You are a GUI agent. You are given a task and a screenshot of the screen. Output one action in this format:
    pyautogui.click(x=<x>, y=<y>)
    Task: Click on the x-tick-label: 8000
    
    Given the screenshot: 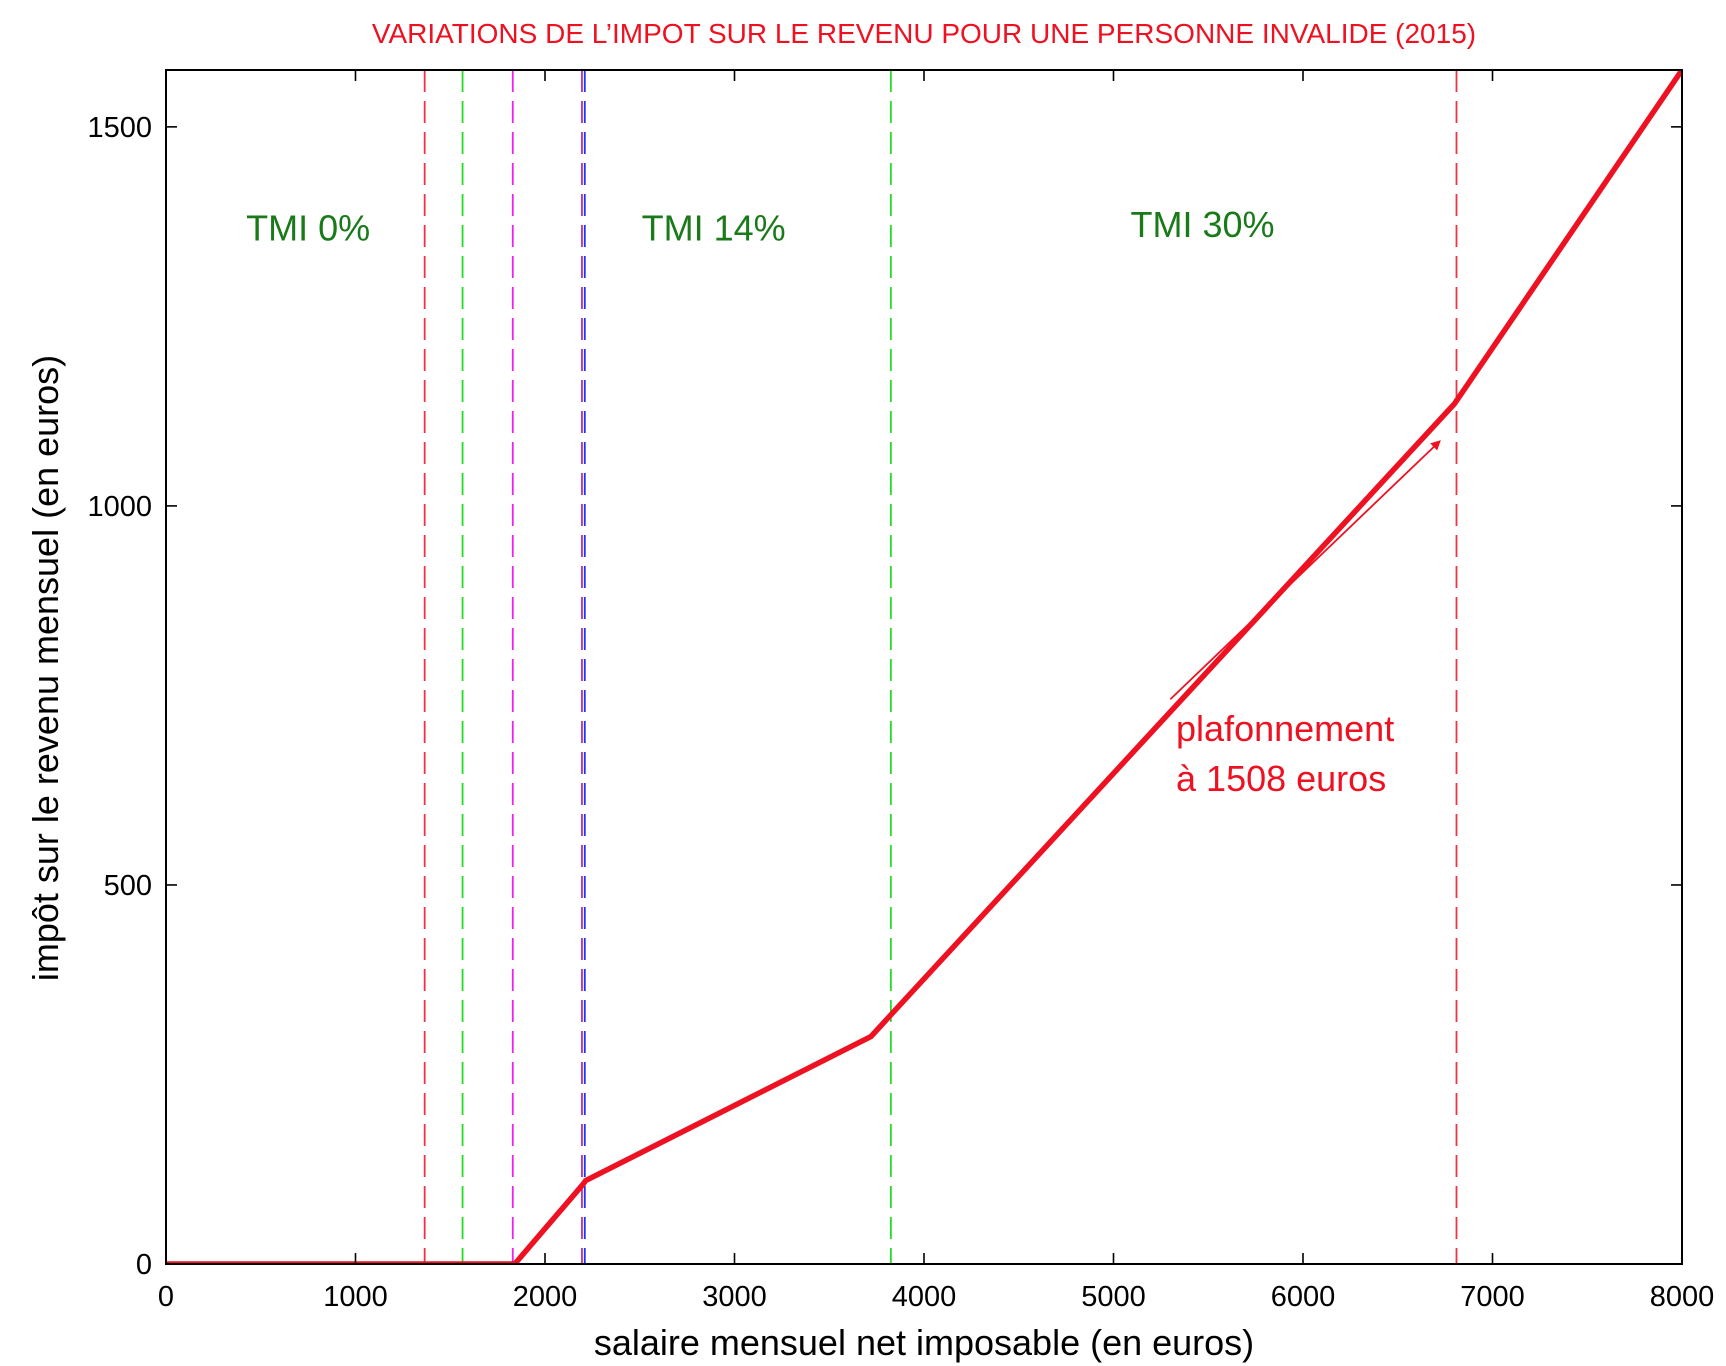 What is the action you would take?
    pyautogui.click(x=1682, y=1297)
    